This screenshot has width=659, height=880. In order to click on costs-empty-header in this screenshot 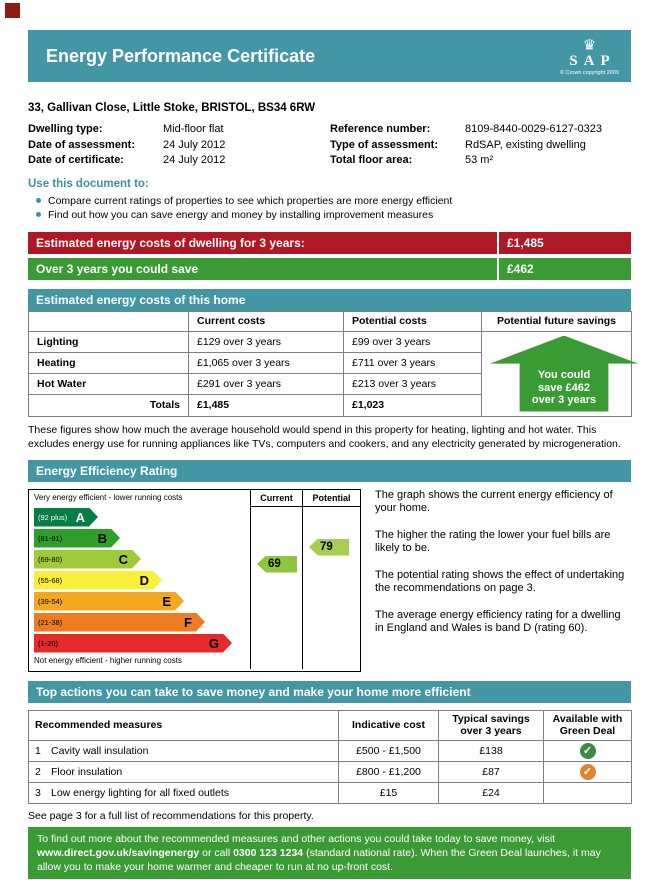, I will do `click(108, 321)`.